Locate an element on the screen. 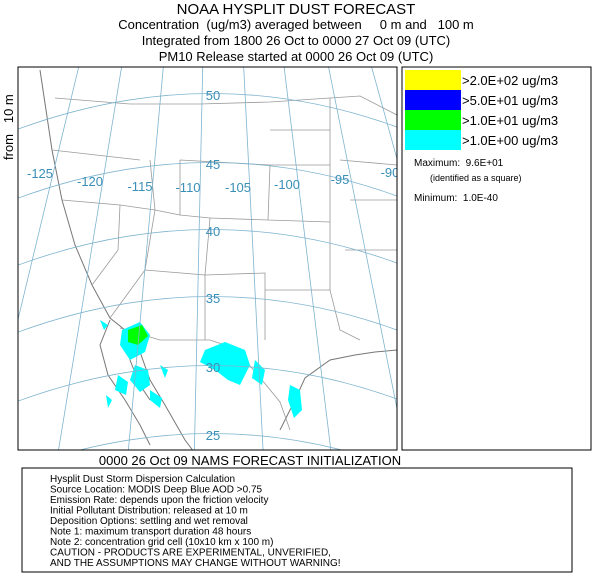 The image size is (593, 575). canada-border is located at coordinates (225, 105).